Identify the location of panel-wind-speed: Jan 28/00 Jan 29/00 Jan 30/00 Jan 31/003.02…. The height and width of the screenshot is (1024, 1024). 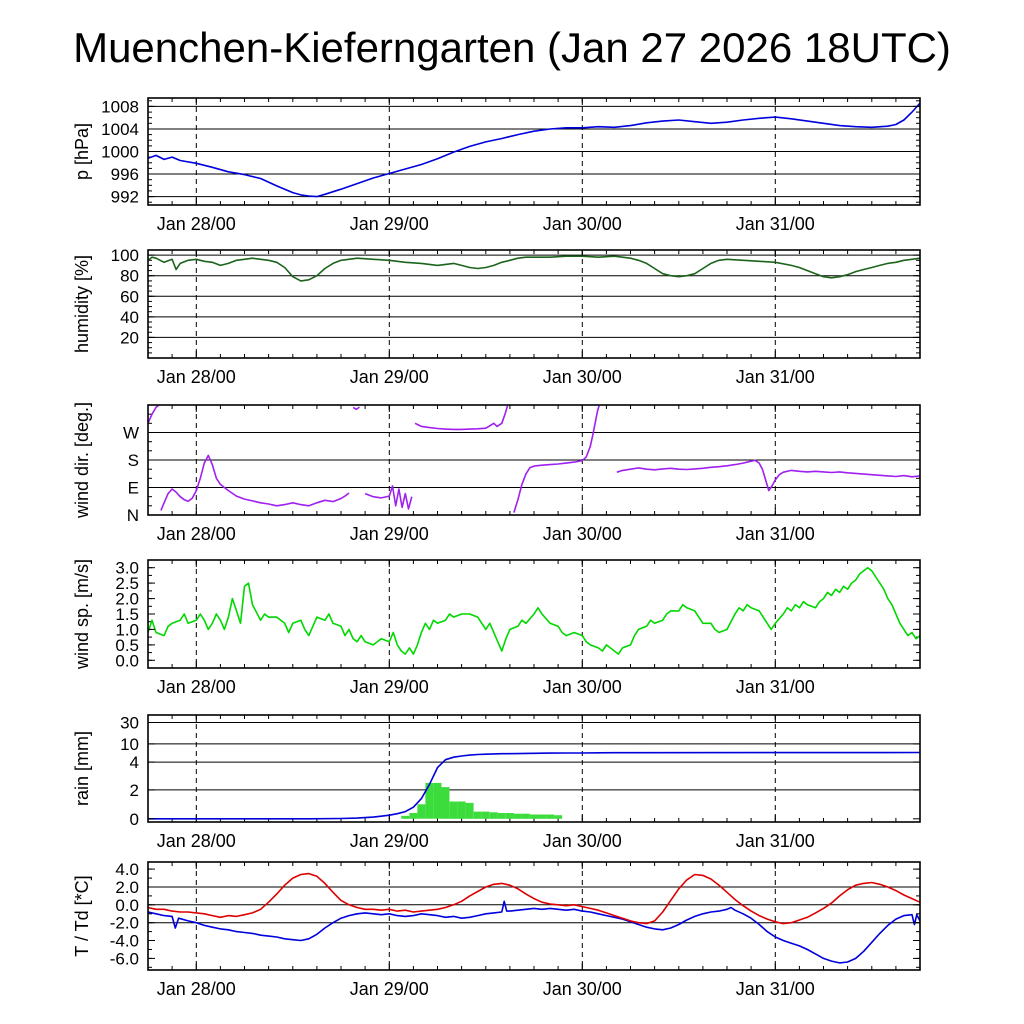
(496, 628).